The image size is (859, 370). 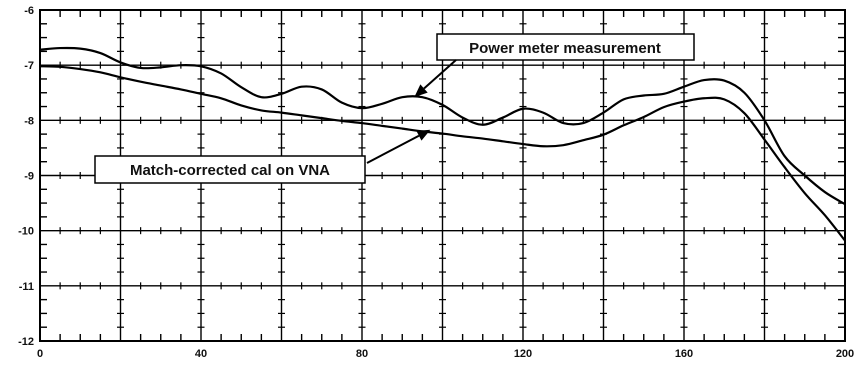 I want to click on y-tick-label: -7, so click(x=29, y=66).